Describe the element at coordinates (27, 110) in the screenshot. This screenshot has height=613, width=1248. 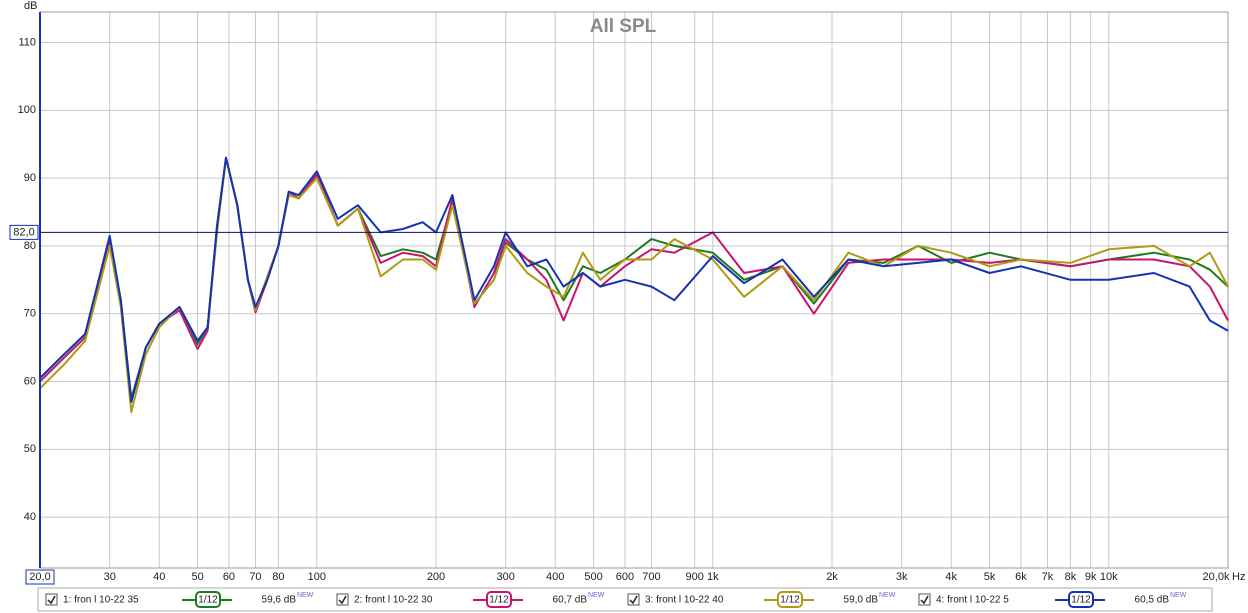
I see `y-tick-label: 100` at that location.